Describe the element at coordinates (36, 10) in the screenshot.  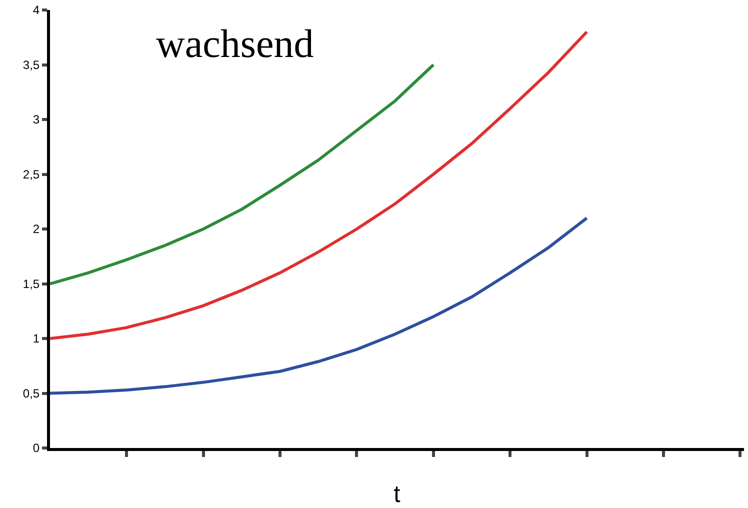
I see `y-tick-label: 4` at that location.